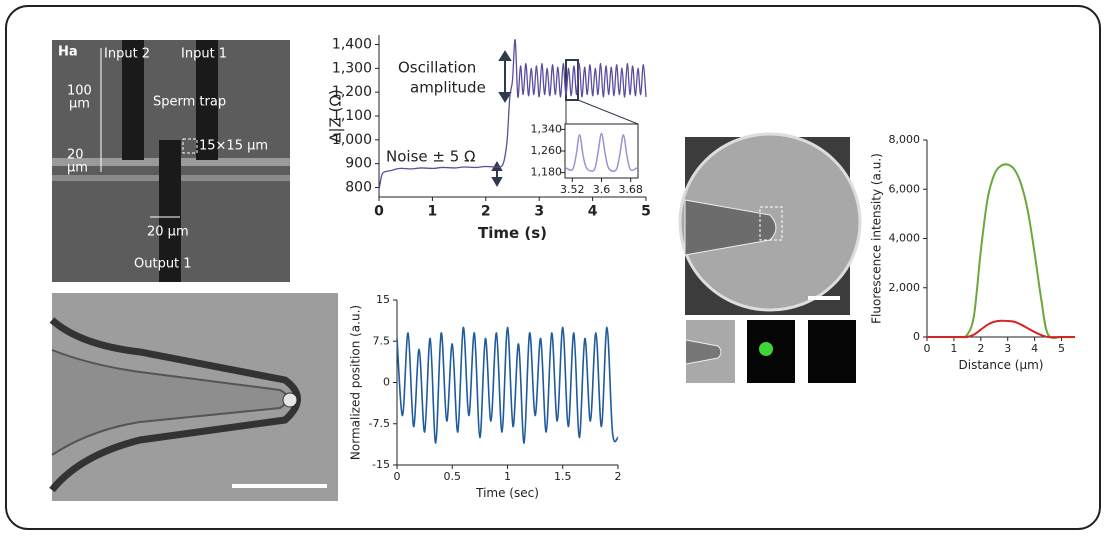  What do you see at coordinates (507, 493) in the screenshot?
I see `x-axis-label: Time (sec)` at bounding box center [507, 493].